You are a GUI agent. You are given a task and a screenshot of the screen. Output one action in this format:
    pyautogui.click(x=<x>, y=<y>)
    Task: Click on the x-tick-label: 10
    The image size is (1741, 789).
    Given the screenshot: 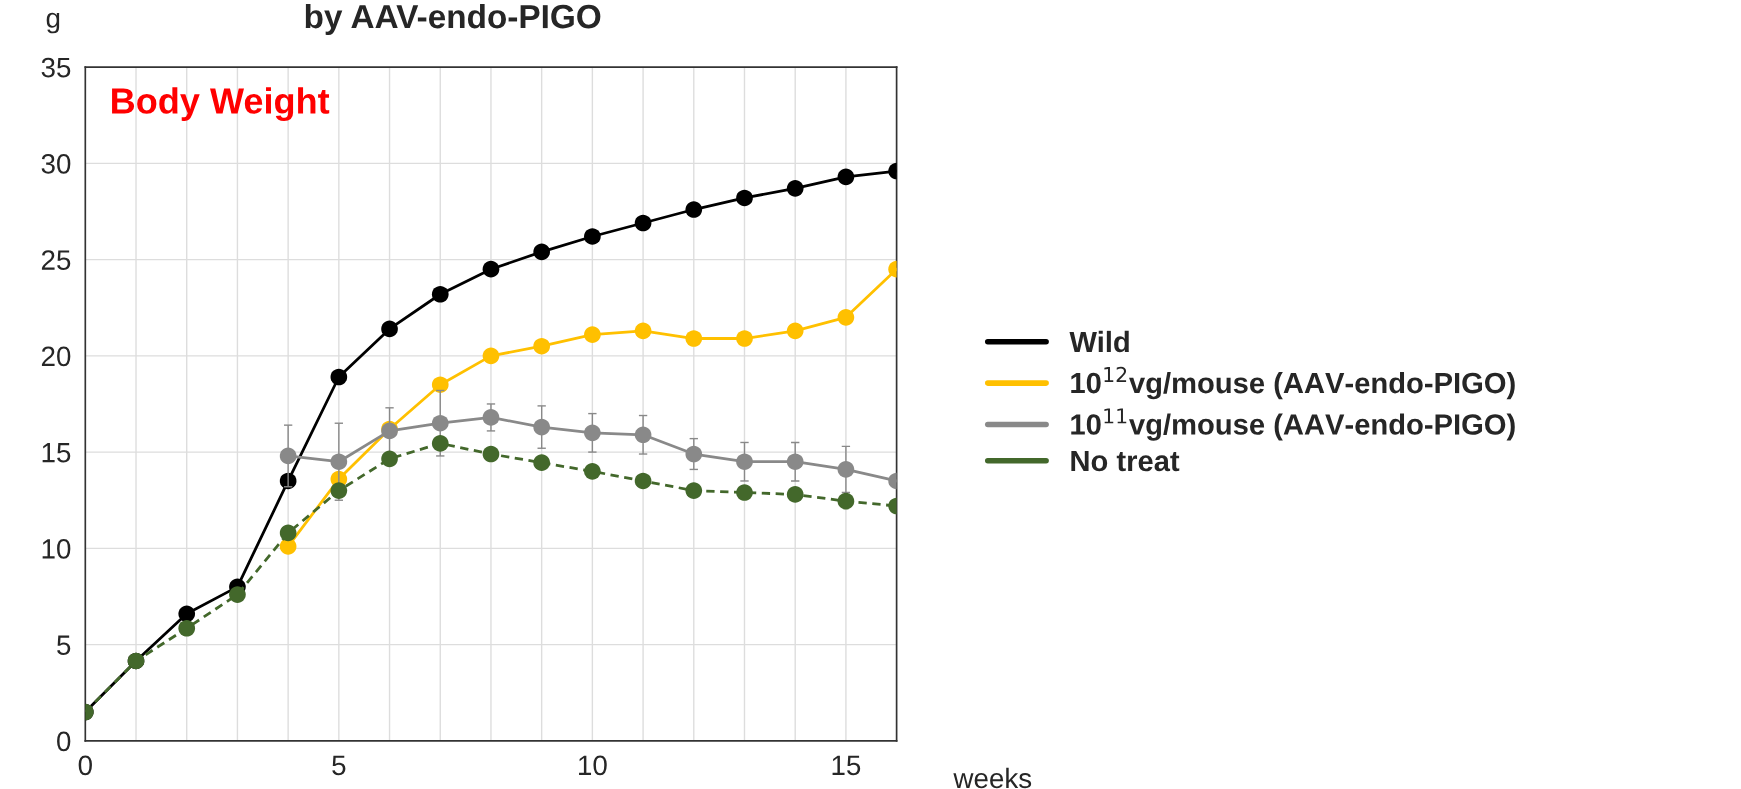 What is the action you would take?
    pyautogui.click(x=593, y=765)
    